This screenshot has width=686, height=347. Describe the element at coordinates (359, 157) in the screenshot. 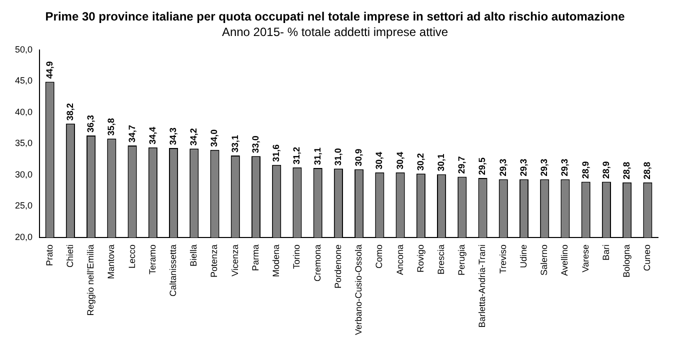

I see `data-label: 30,9` at that location.